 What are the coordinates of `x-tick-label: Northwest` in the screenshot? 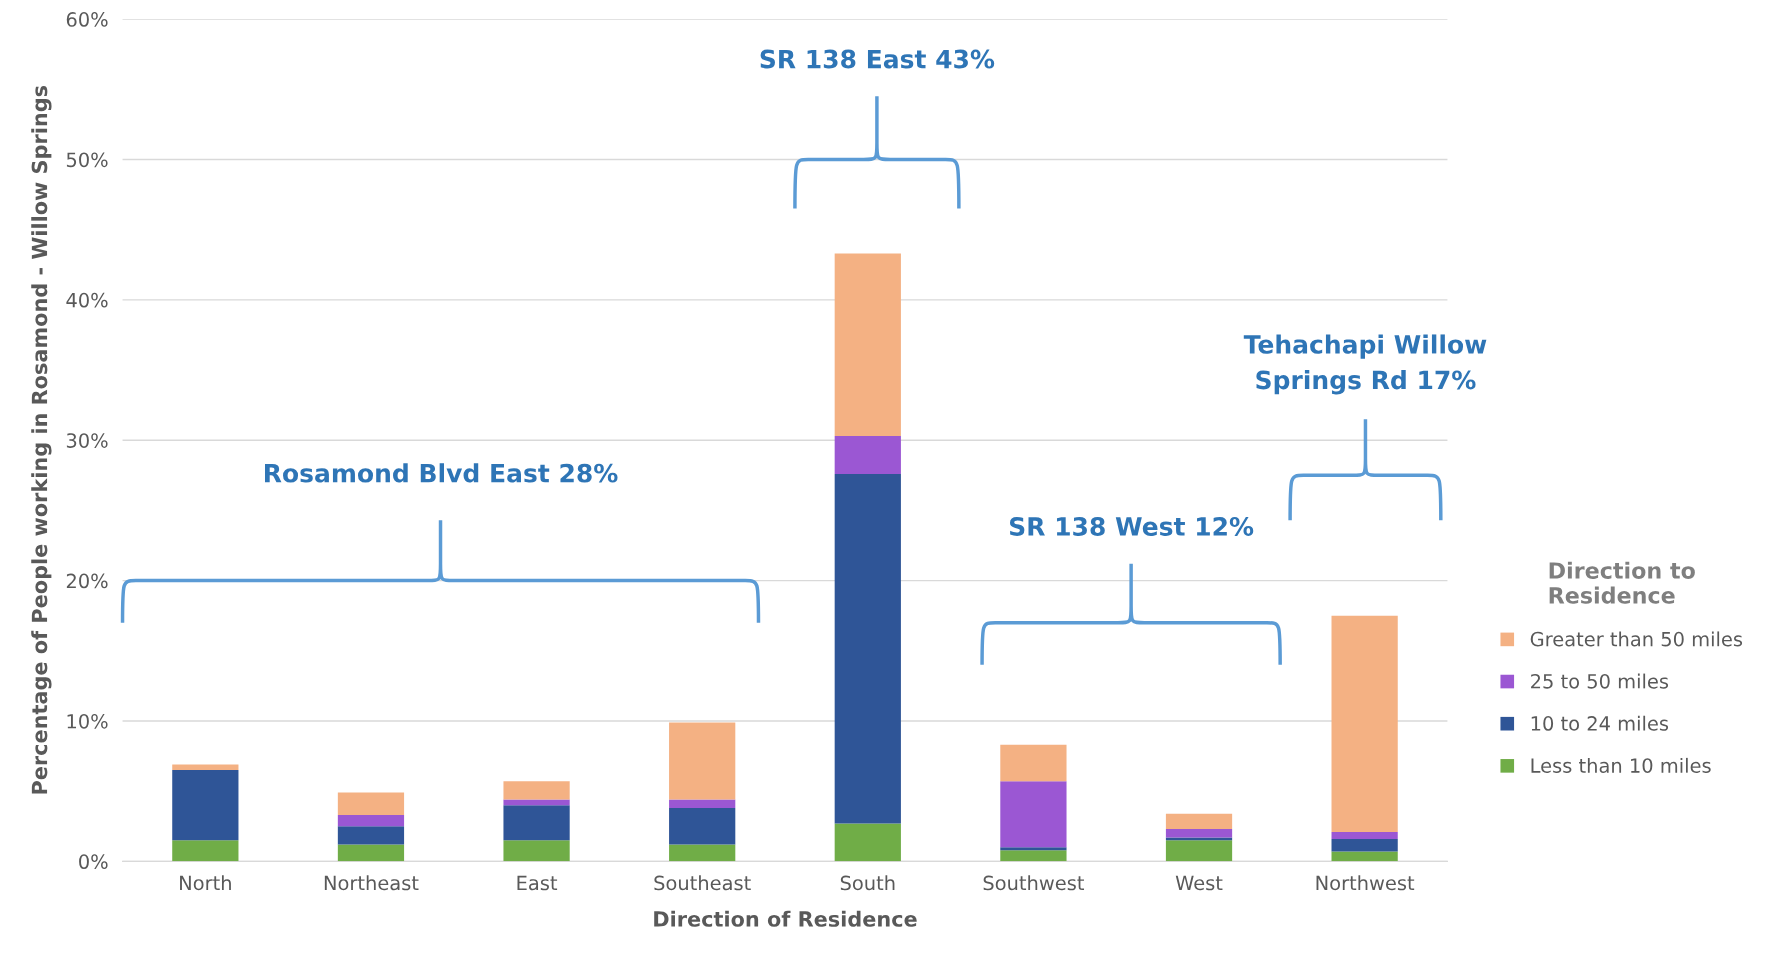 It's located at (1365, 883).